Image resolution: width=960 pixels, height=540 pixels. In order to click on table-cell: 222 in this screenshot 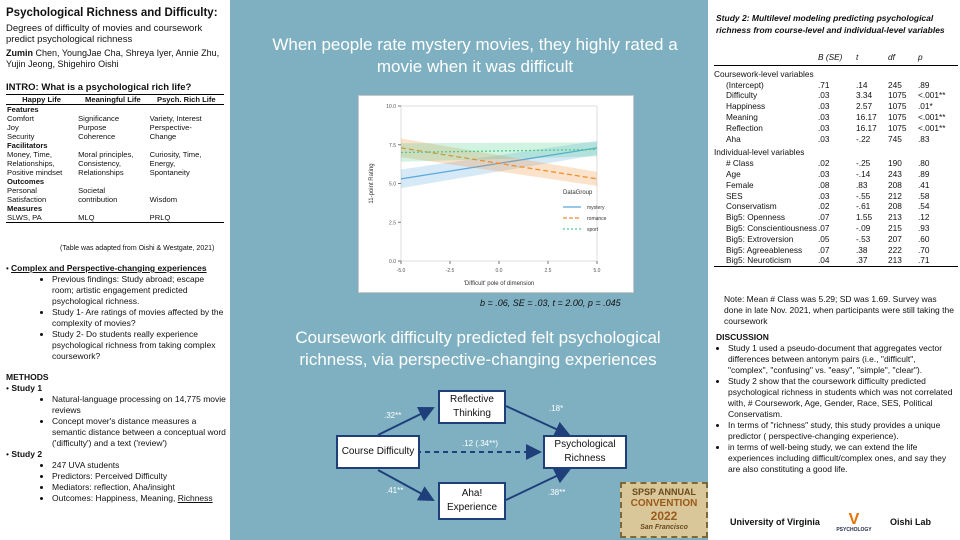, I will do `click(895, 249)`.